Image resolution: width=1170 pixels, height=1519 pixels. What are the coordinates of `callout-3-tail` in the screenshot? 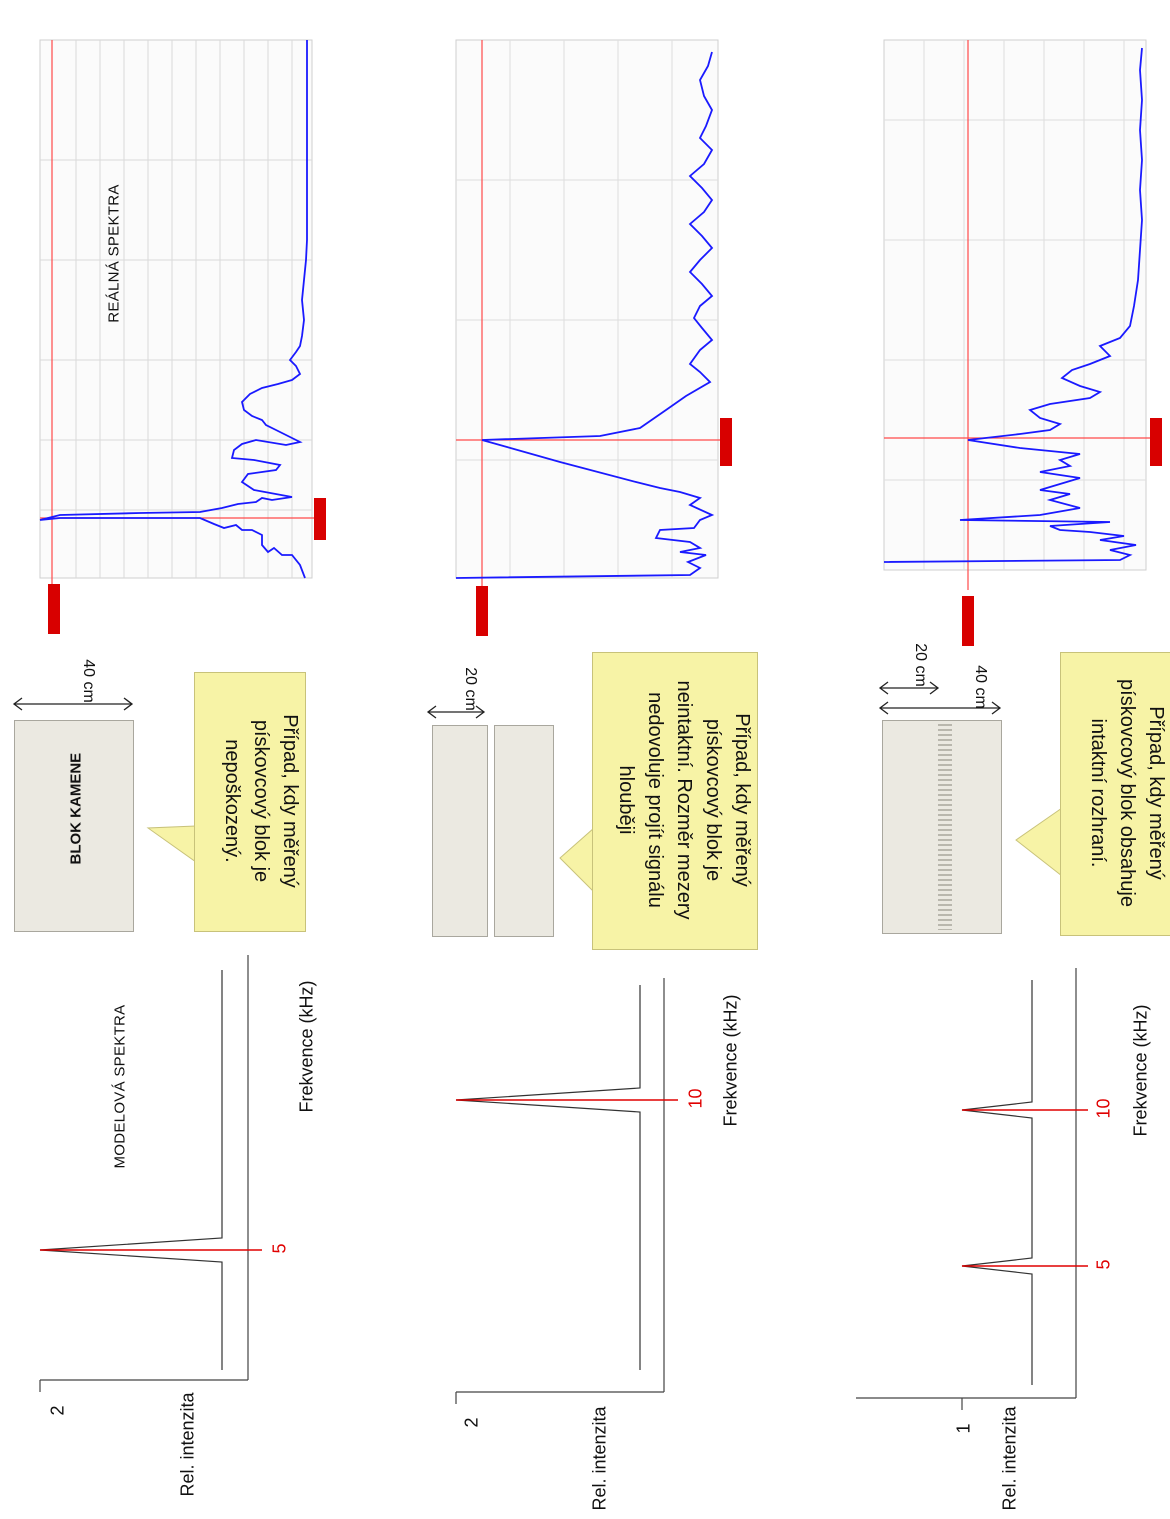 It's located at (1039, 842).